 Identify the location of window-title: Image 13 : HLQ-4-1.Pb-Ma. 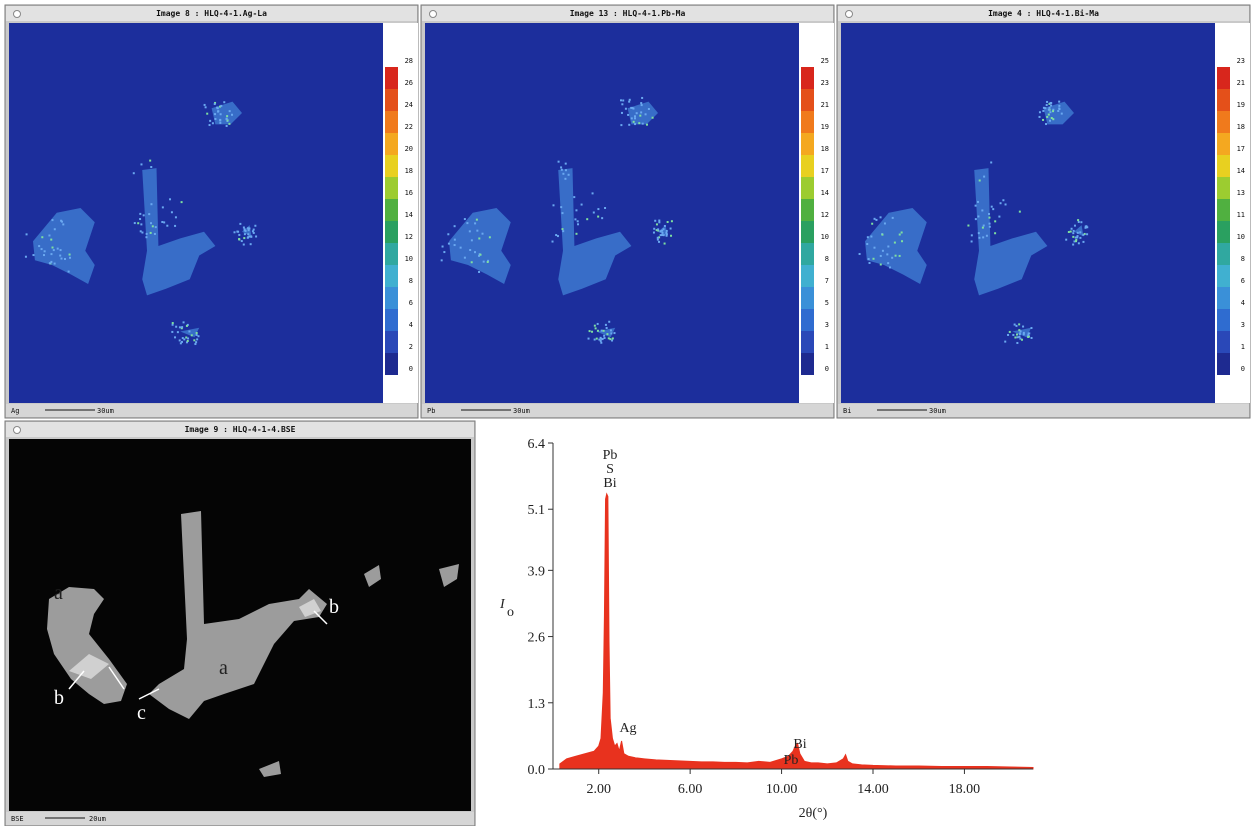
(628, 13).